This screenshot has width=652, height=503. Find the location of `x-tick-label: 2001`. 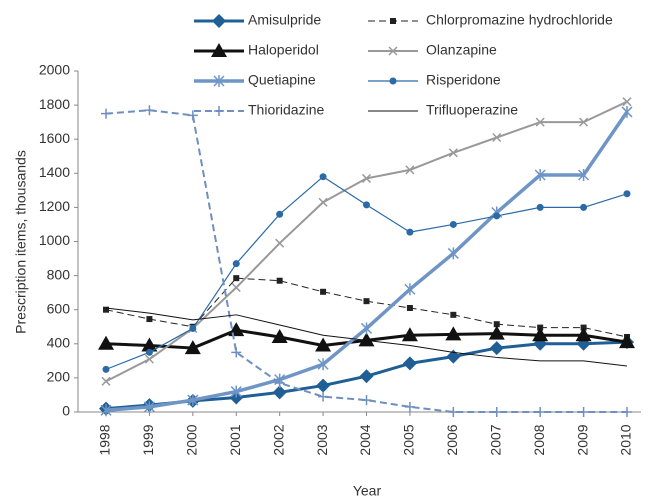

x-tick-label: 2001 is located at coordinates (235, 439).